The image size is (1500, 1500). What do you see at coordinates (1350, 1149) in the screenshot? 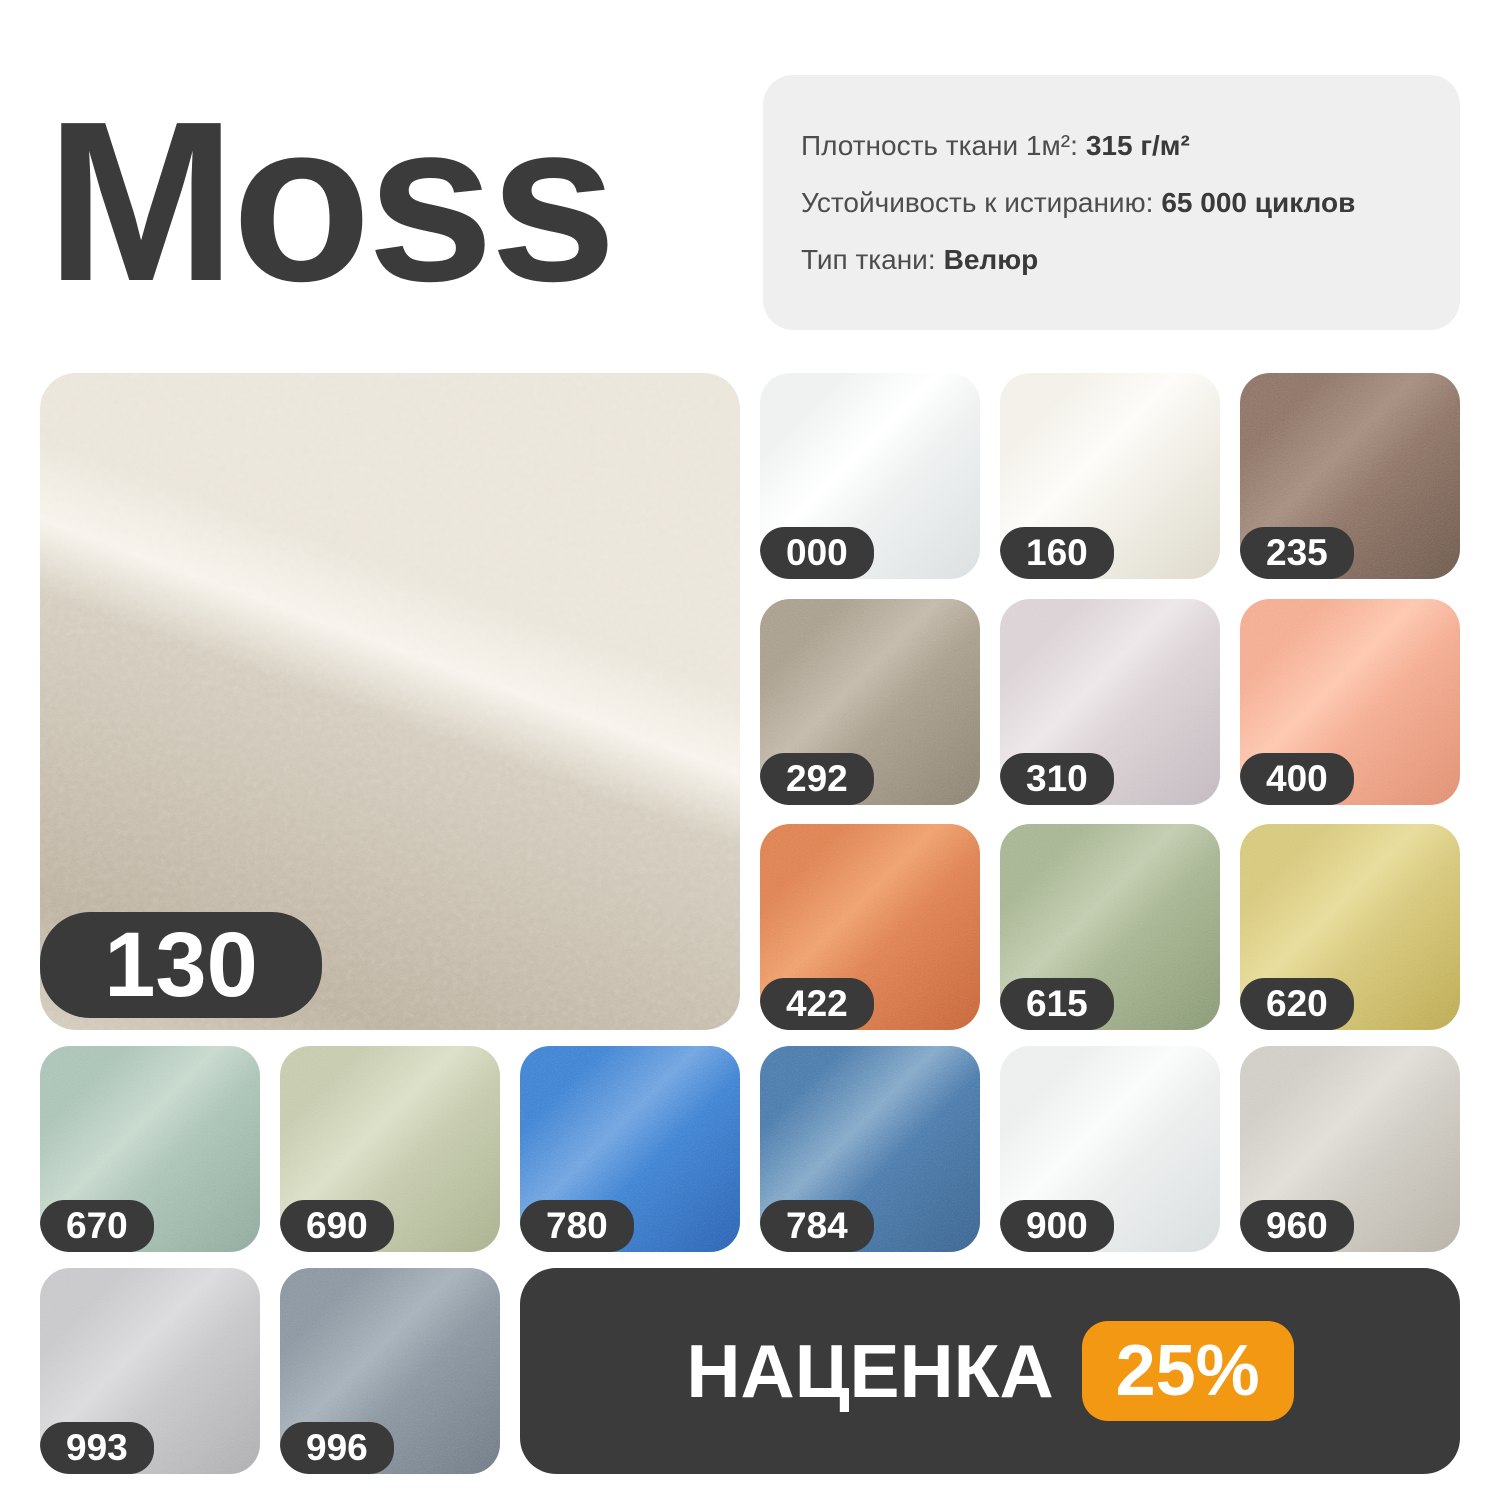
I see `fabric-swatch: 960` at bounding box center [1350, 1149].